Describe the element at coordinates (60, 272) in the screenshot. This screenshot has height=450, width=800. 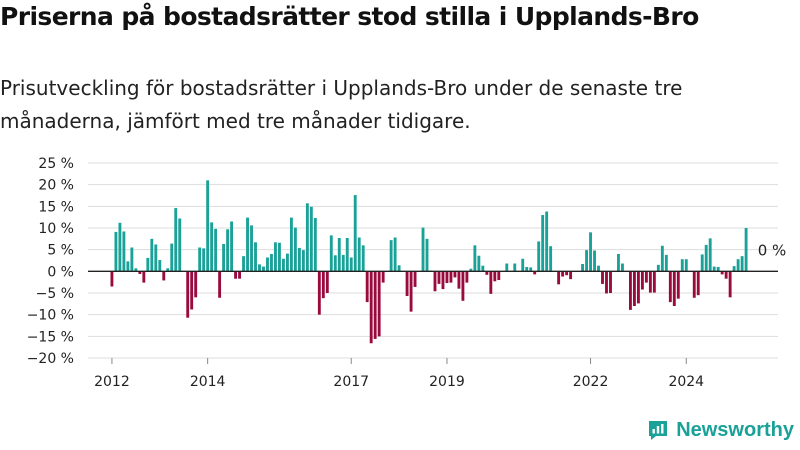
I see `y-tick-label: 0 %` at that location.